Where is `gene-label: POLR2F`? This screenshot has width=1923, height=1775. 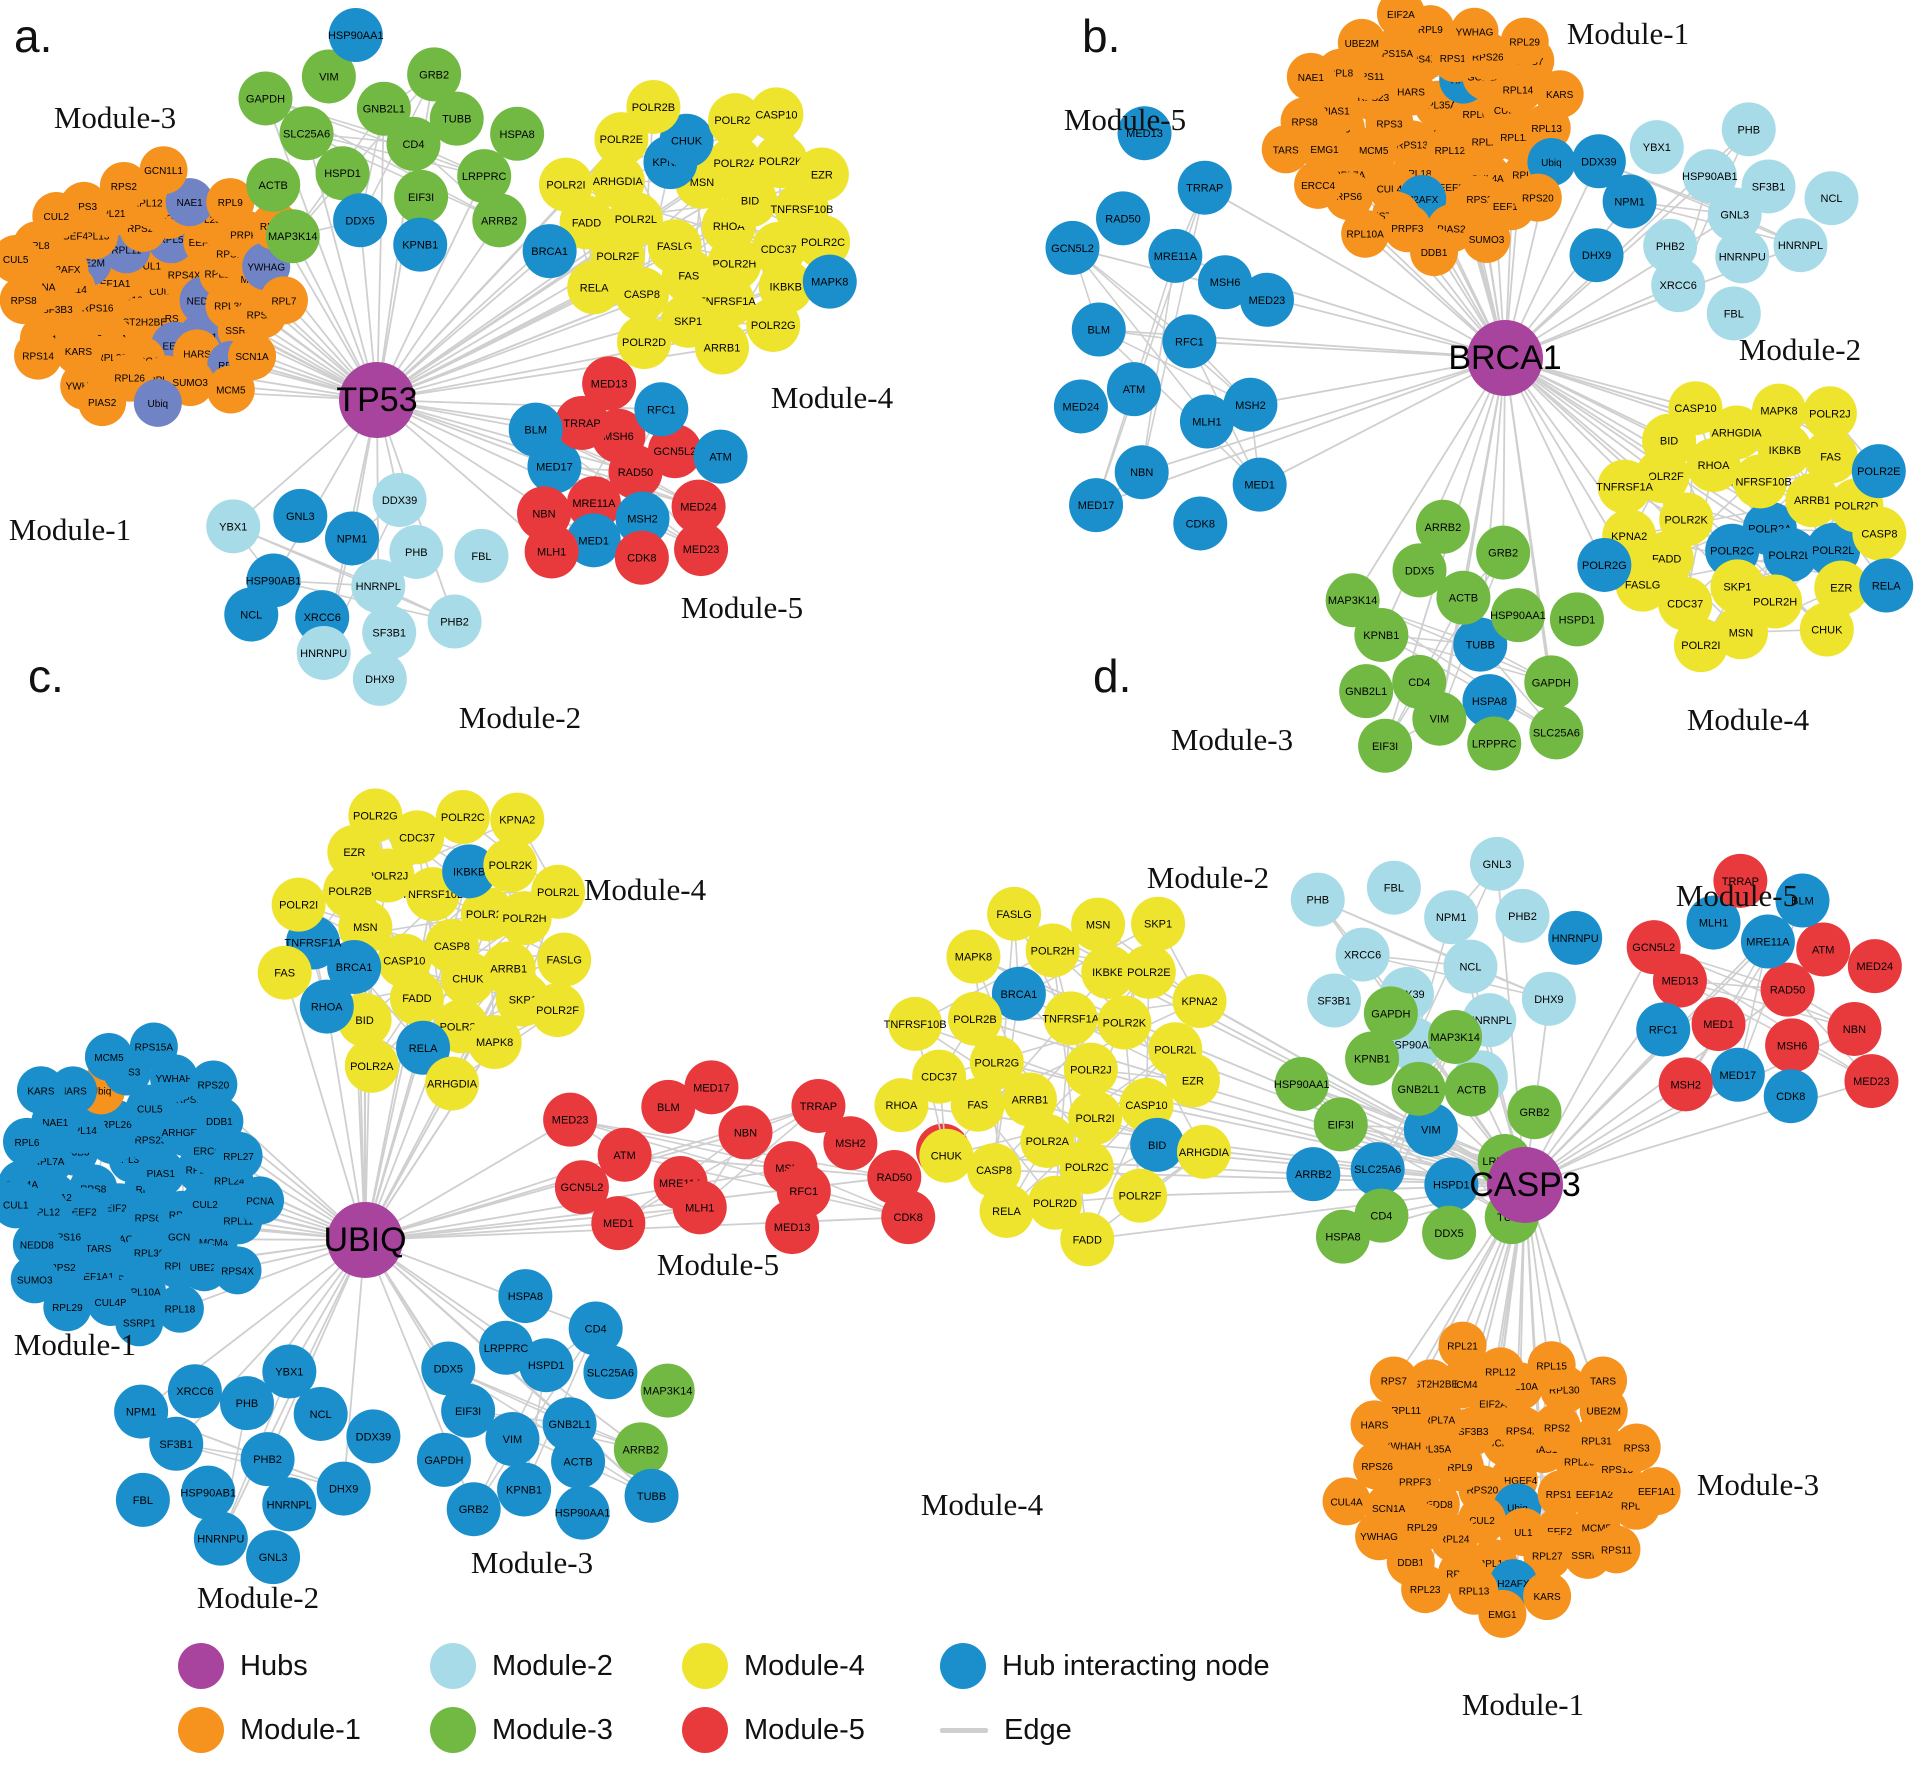
gene-label: POLR2F is located at coordinates (617, 257).